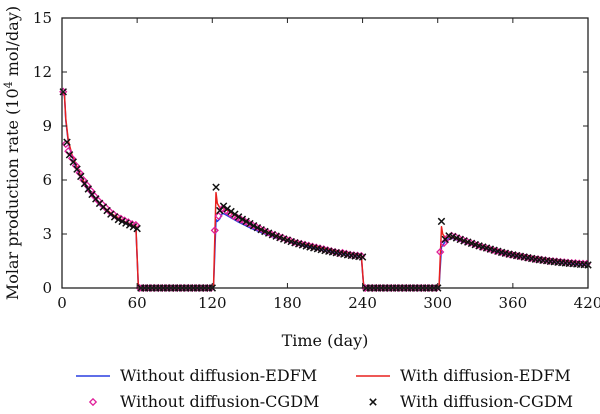  I want to click on x-tick-label: 420, so click(587, 303).